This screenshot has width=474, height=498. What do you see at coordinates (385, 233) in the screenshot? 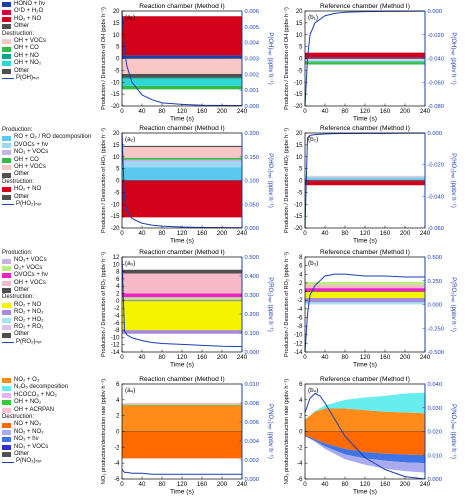
I see `x-tick-label: 160` at bounding box center [385, 233].